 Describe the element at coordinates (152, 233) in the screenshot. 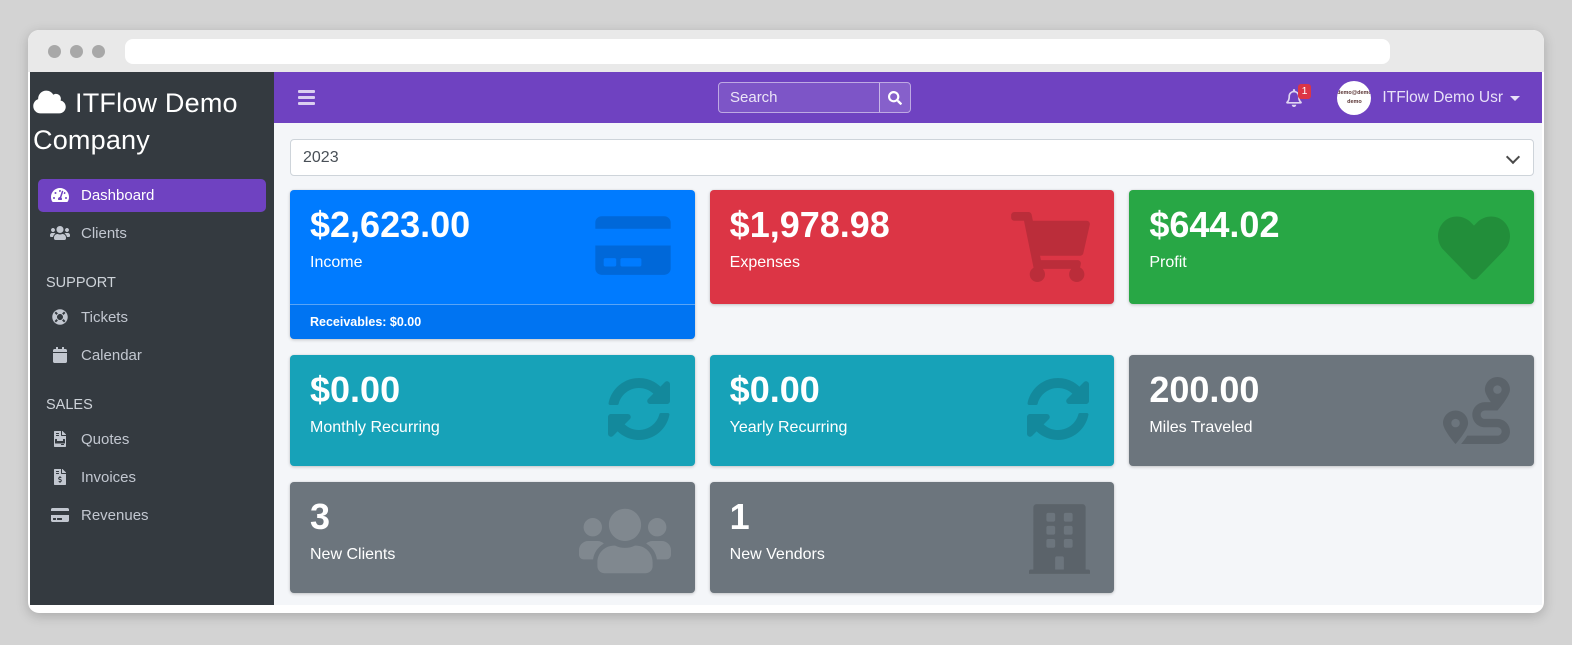

I see `sidebar-item-clients: Clients` at that location.